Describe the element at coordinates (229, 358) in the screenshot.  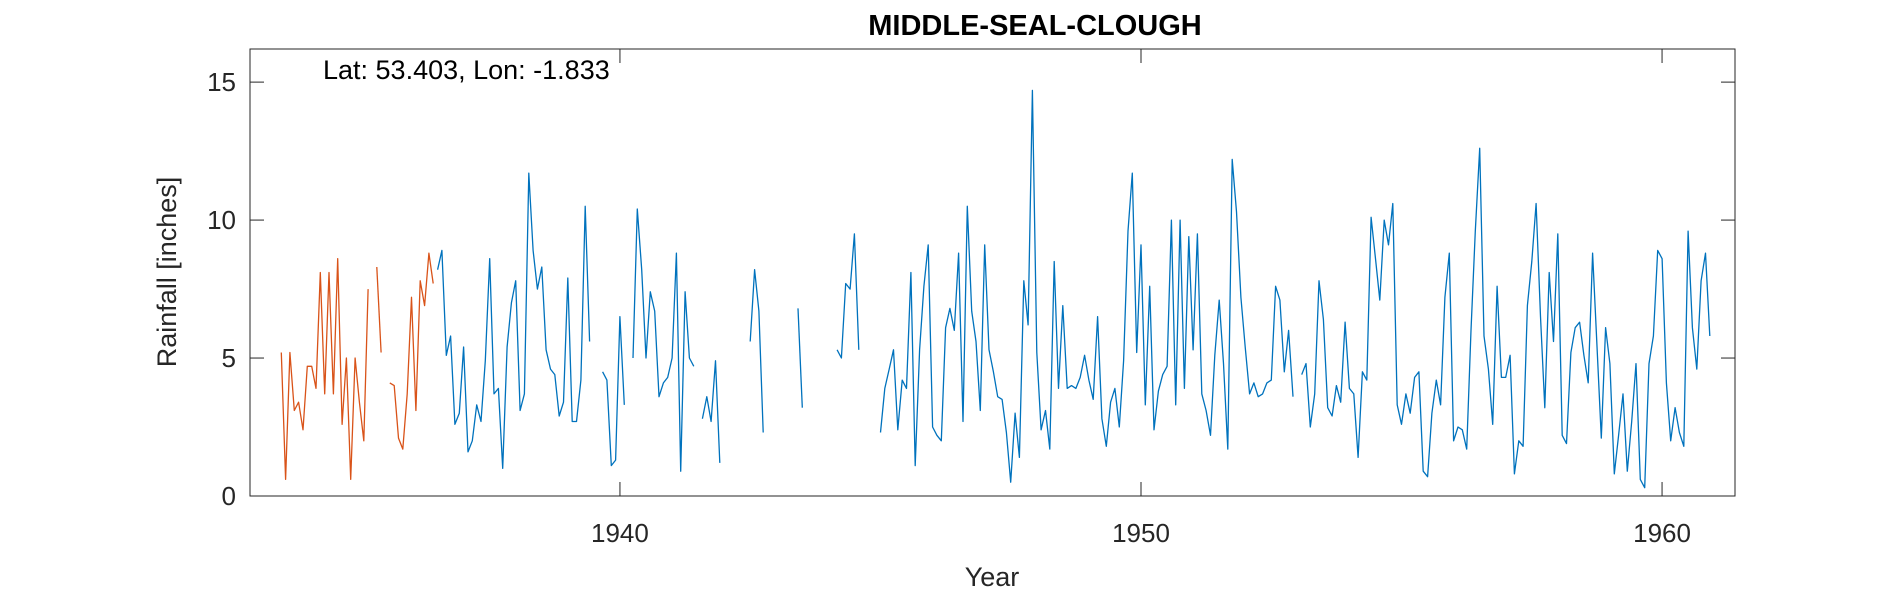
I see `y-tick-label: 5` at that location.